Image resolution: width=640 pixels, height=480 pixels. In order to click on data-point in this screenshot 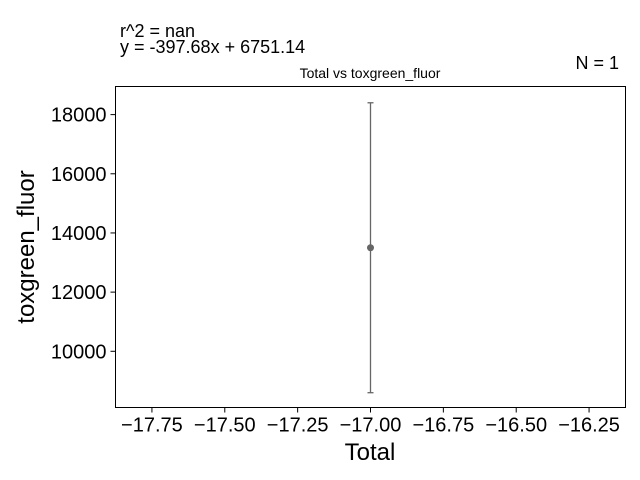, I will do `click(370, 248)`.